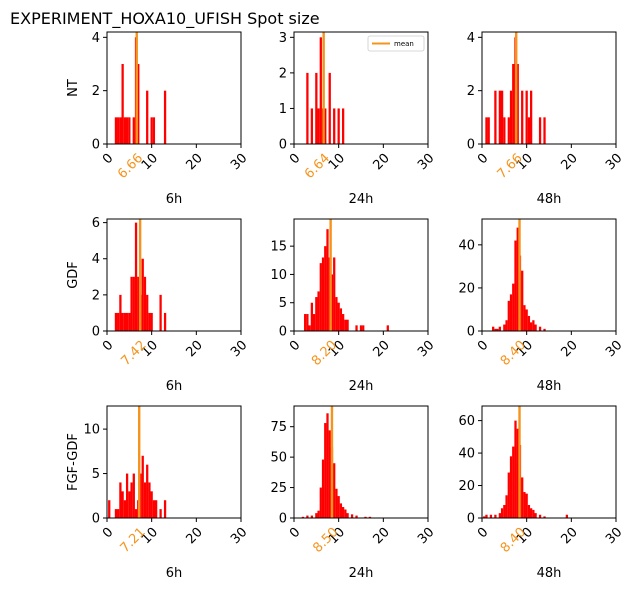  What do you see at coordinates (404, 44) in the screenshot?
I see `legend-label: mean` at bounding box center [404, 44].